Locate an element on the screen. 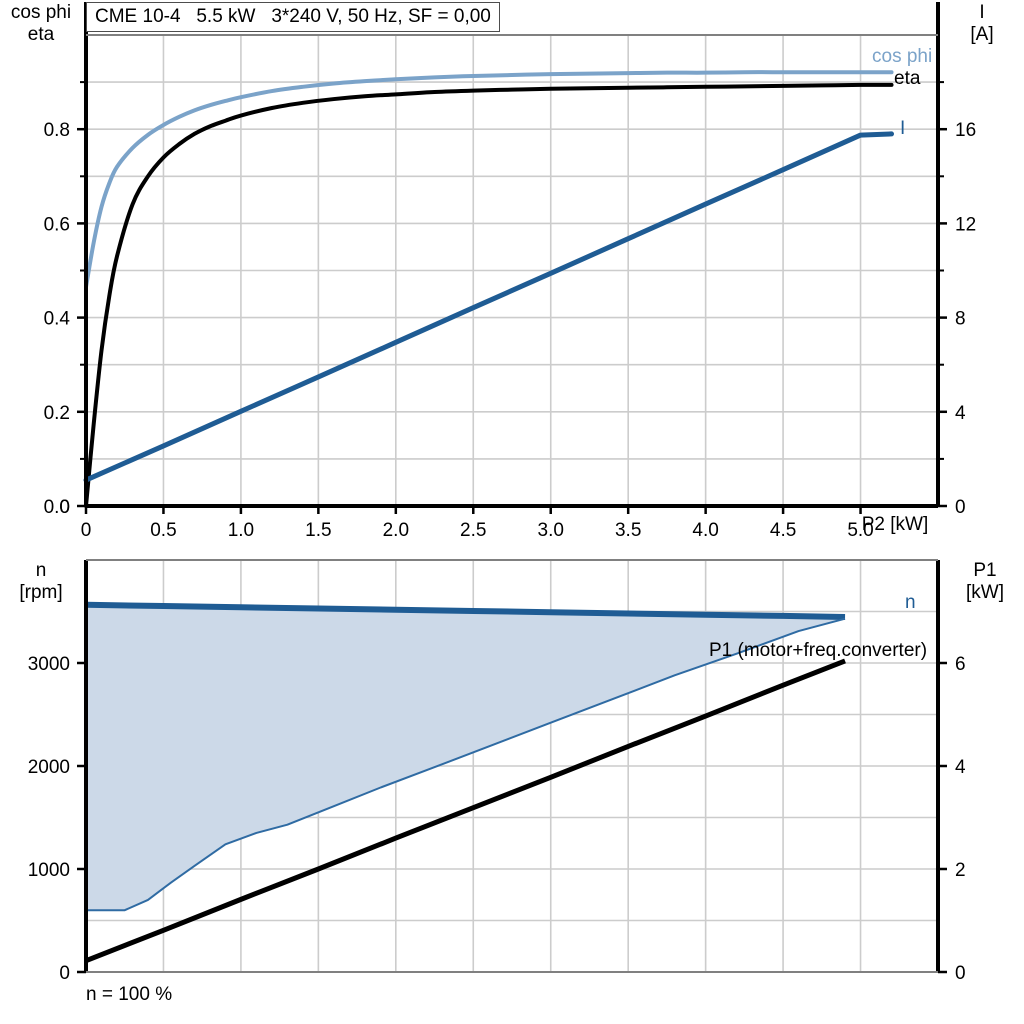  tick-label-bottom: 0.5 is located at coordinates (163, 530).